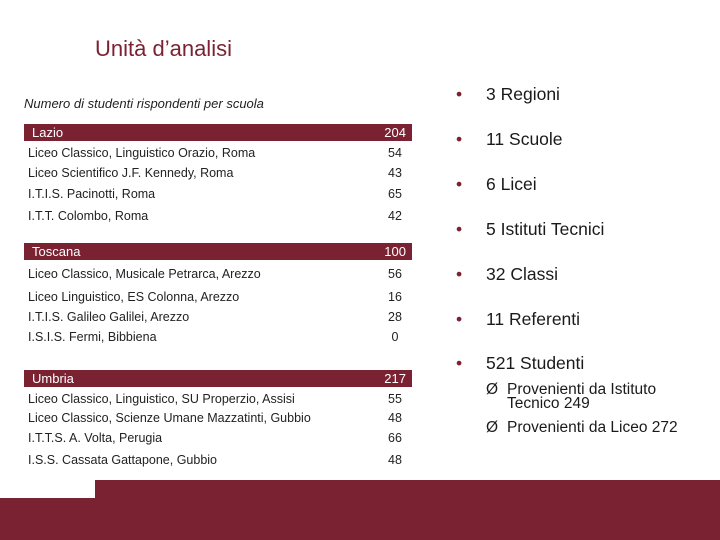 This screenshot has height=540, width=720. Describe the element at coordinates (218, 195) in the screenshot. I see `table-row: I.T.I.S. Pacinotti, Roma 65` at that location.